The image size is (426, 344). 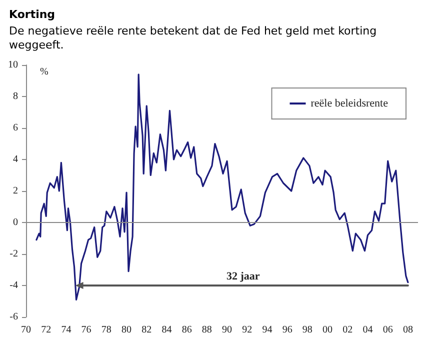 I want to click on y-tick-label: 6, so click(x=15, y=128).